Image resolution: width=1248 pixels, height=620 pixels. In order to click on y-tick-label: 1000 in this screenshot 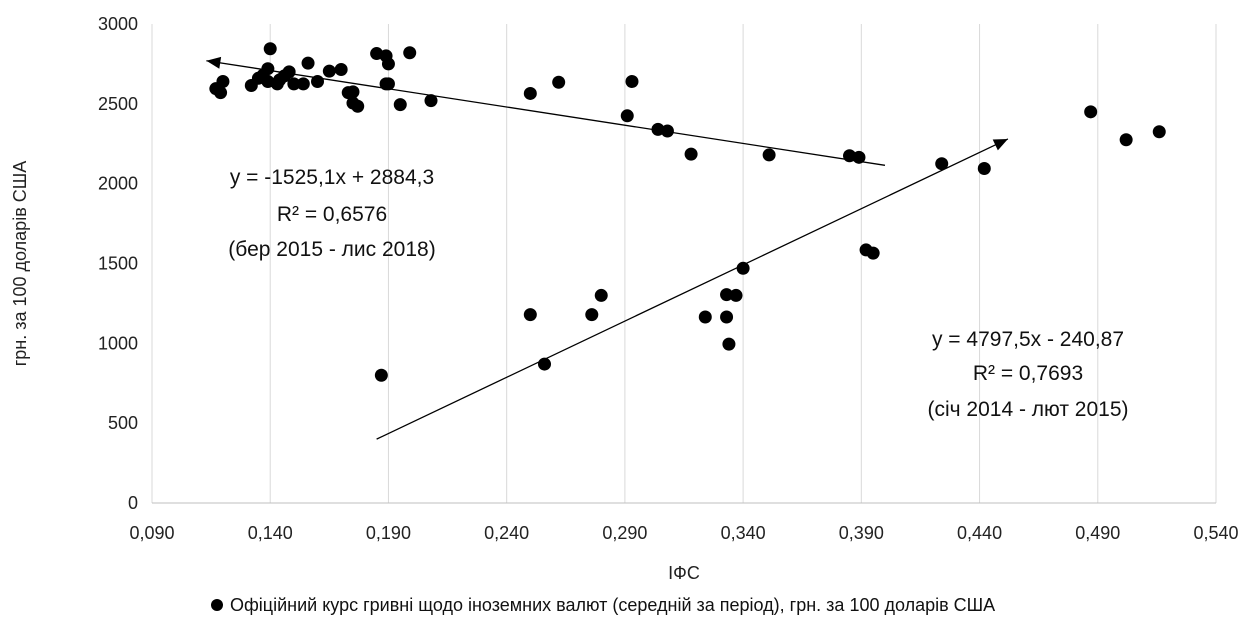, I will do `click(118, 343)`.